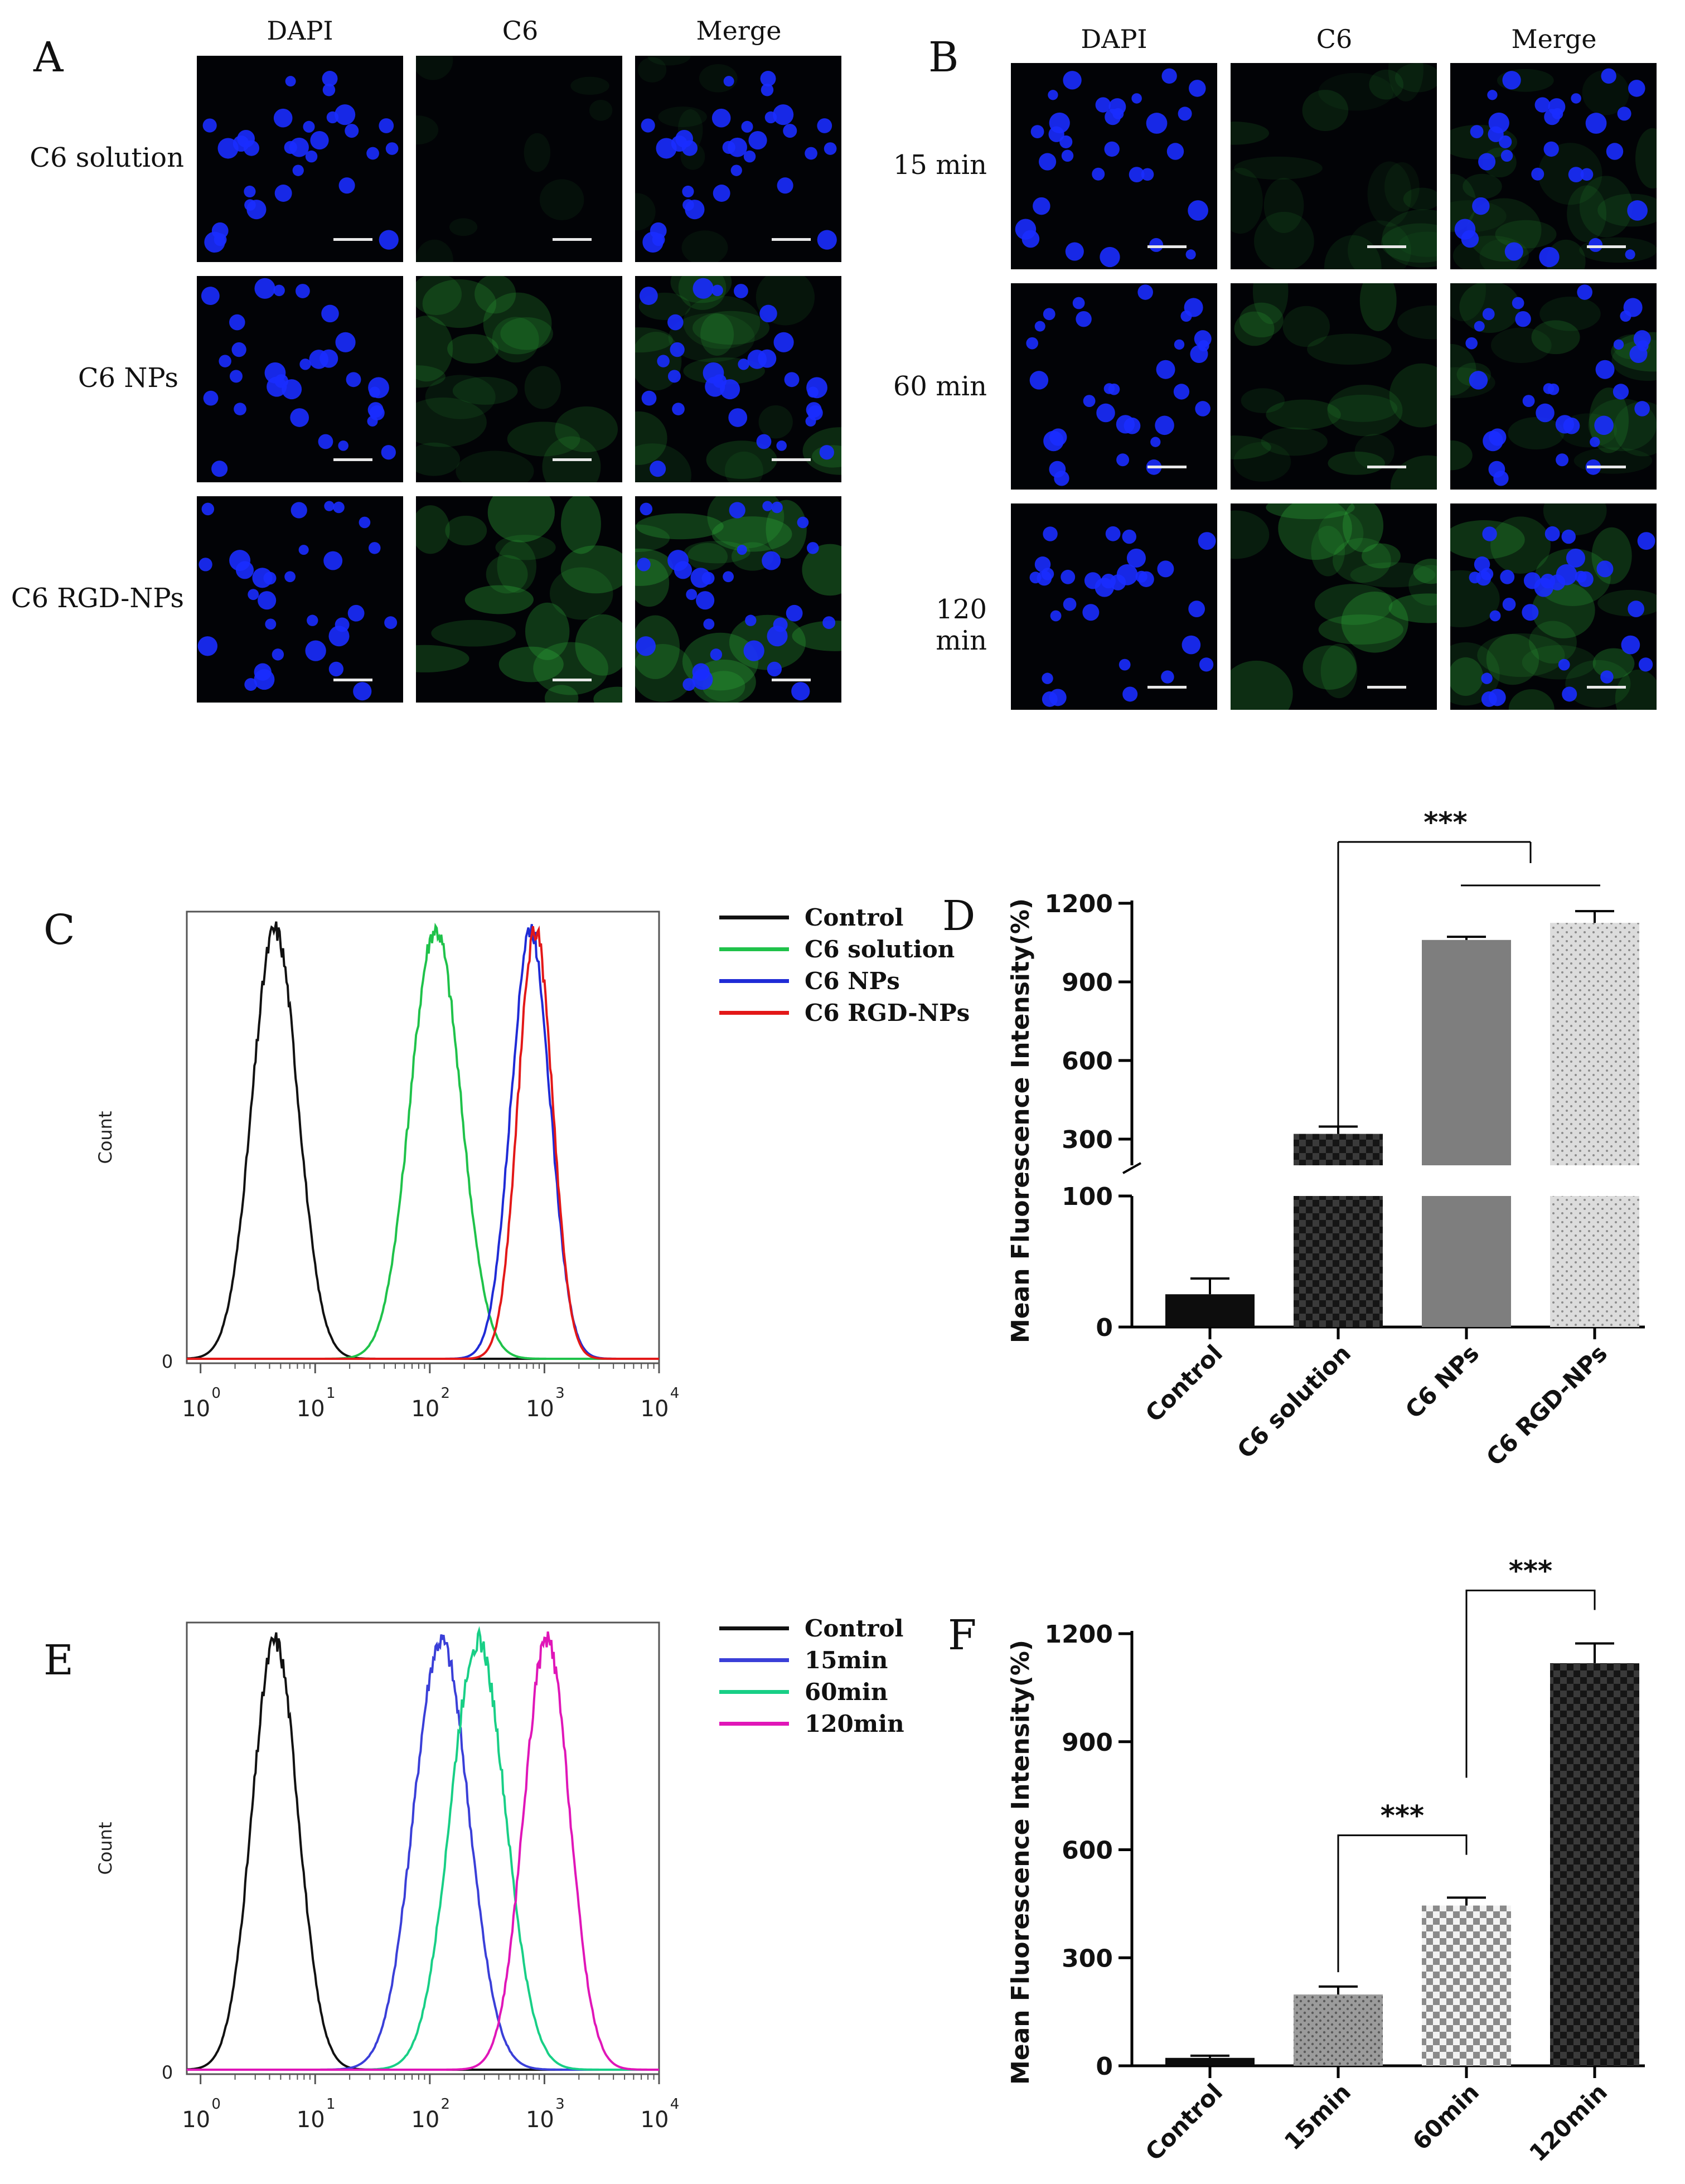 The height and width of the screenshot is (2184, 1685). I want to click on panel-b-micrograph-merge, so click(1553, 166).